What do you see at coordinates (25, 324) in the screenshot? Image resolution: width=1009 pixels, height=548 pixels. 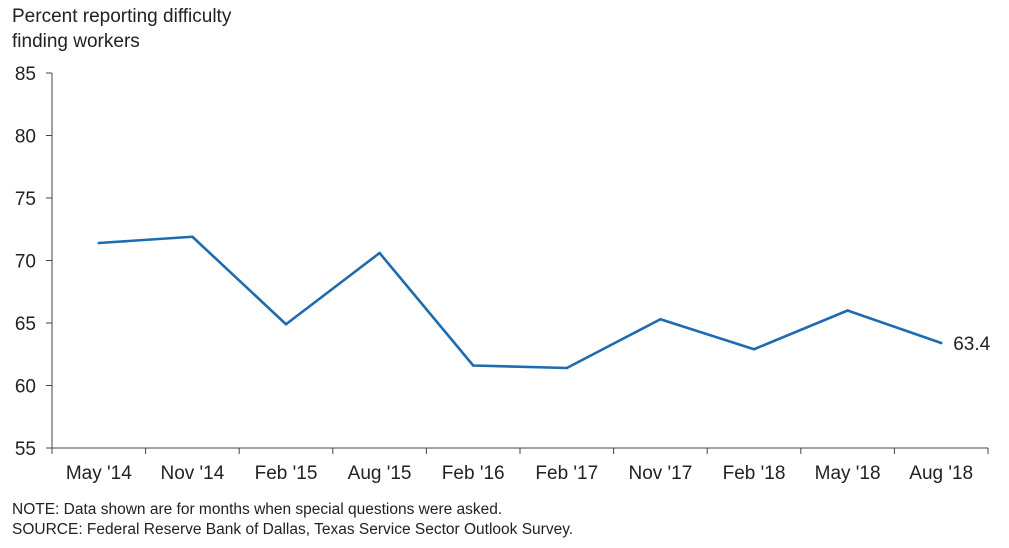 I see `y-tick-label: 65` at bounding box center [25, 324].